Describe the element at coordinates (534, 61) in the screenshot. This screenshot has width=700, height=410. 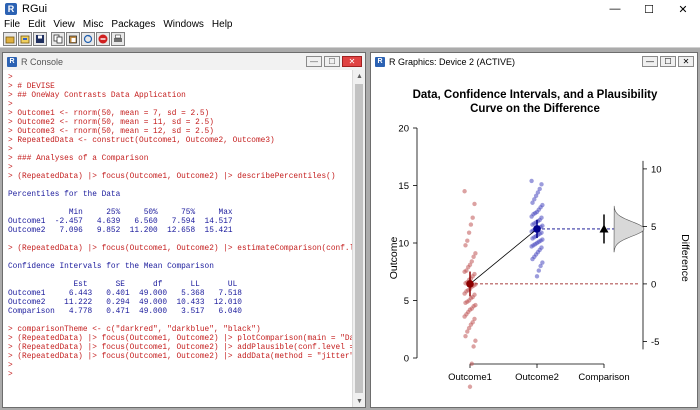
I see `graphics-titlebar: R R Graphics: Device 2 (ACTIVE) — ☐ ✕` at that location.